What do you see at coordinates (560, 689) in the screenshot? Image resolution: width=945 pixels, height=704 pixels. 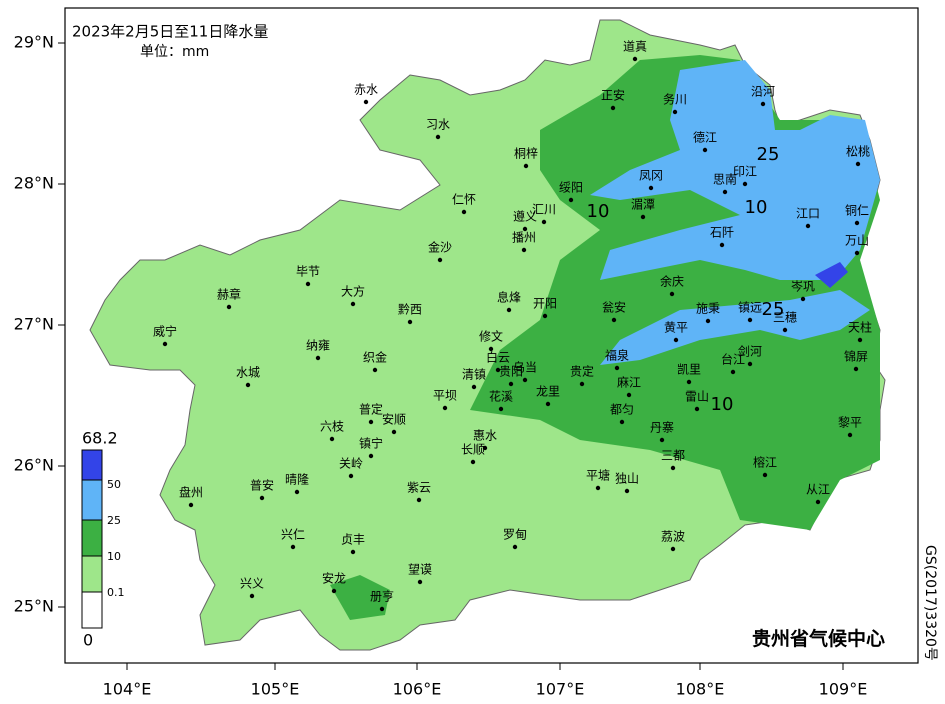 I see `lon-label: 107°E` at bounding box center [560, 689].